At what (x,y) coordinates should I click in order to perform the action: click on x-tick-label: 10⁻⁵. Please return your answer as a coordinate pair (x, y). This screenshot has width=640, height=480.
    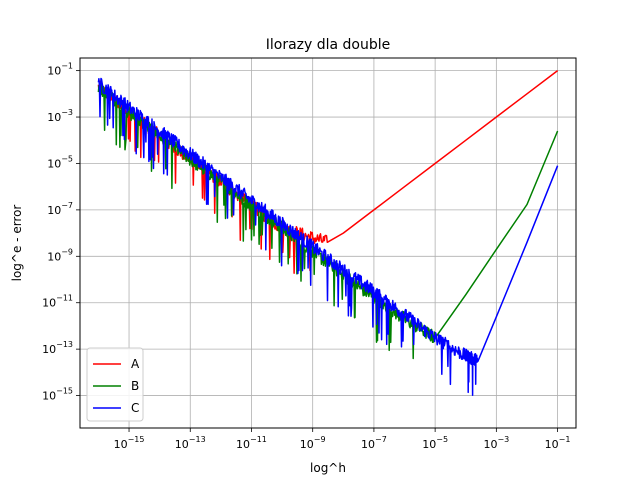
    Looking at the image, I should click on (435, 443).